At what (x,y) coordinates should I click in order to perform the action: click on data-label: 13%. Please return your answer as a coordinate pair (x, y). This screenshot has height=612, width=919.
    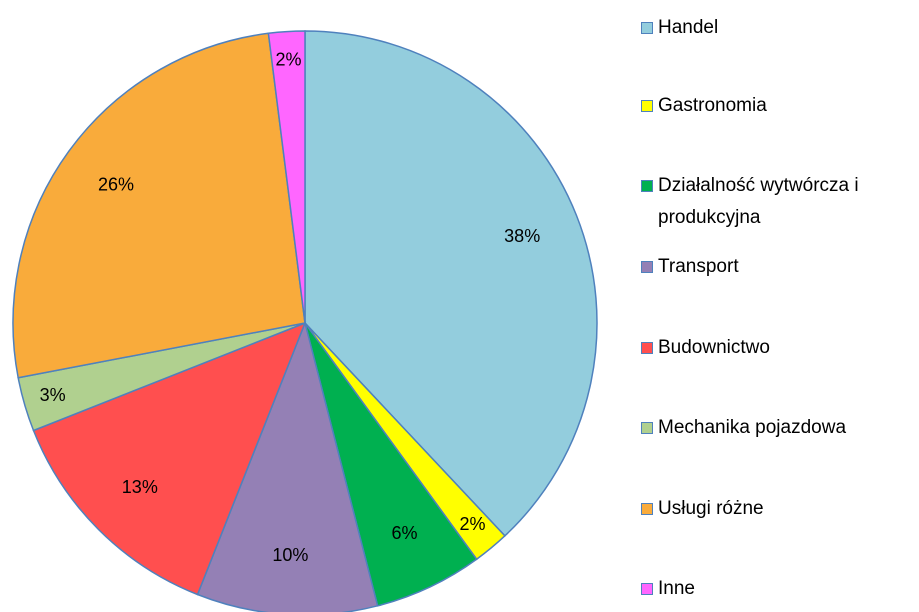
    Looking at the image, I should click on (140, 487).